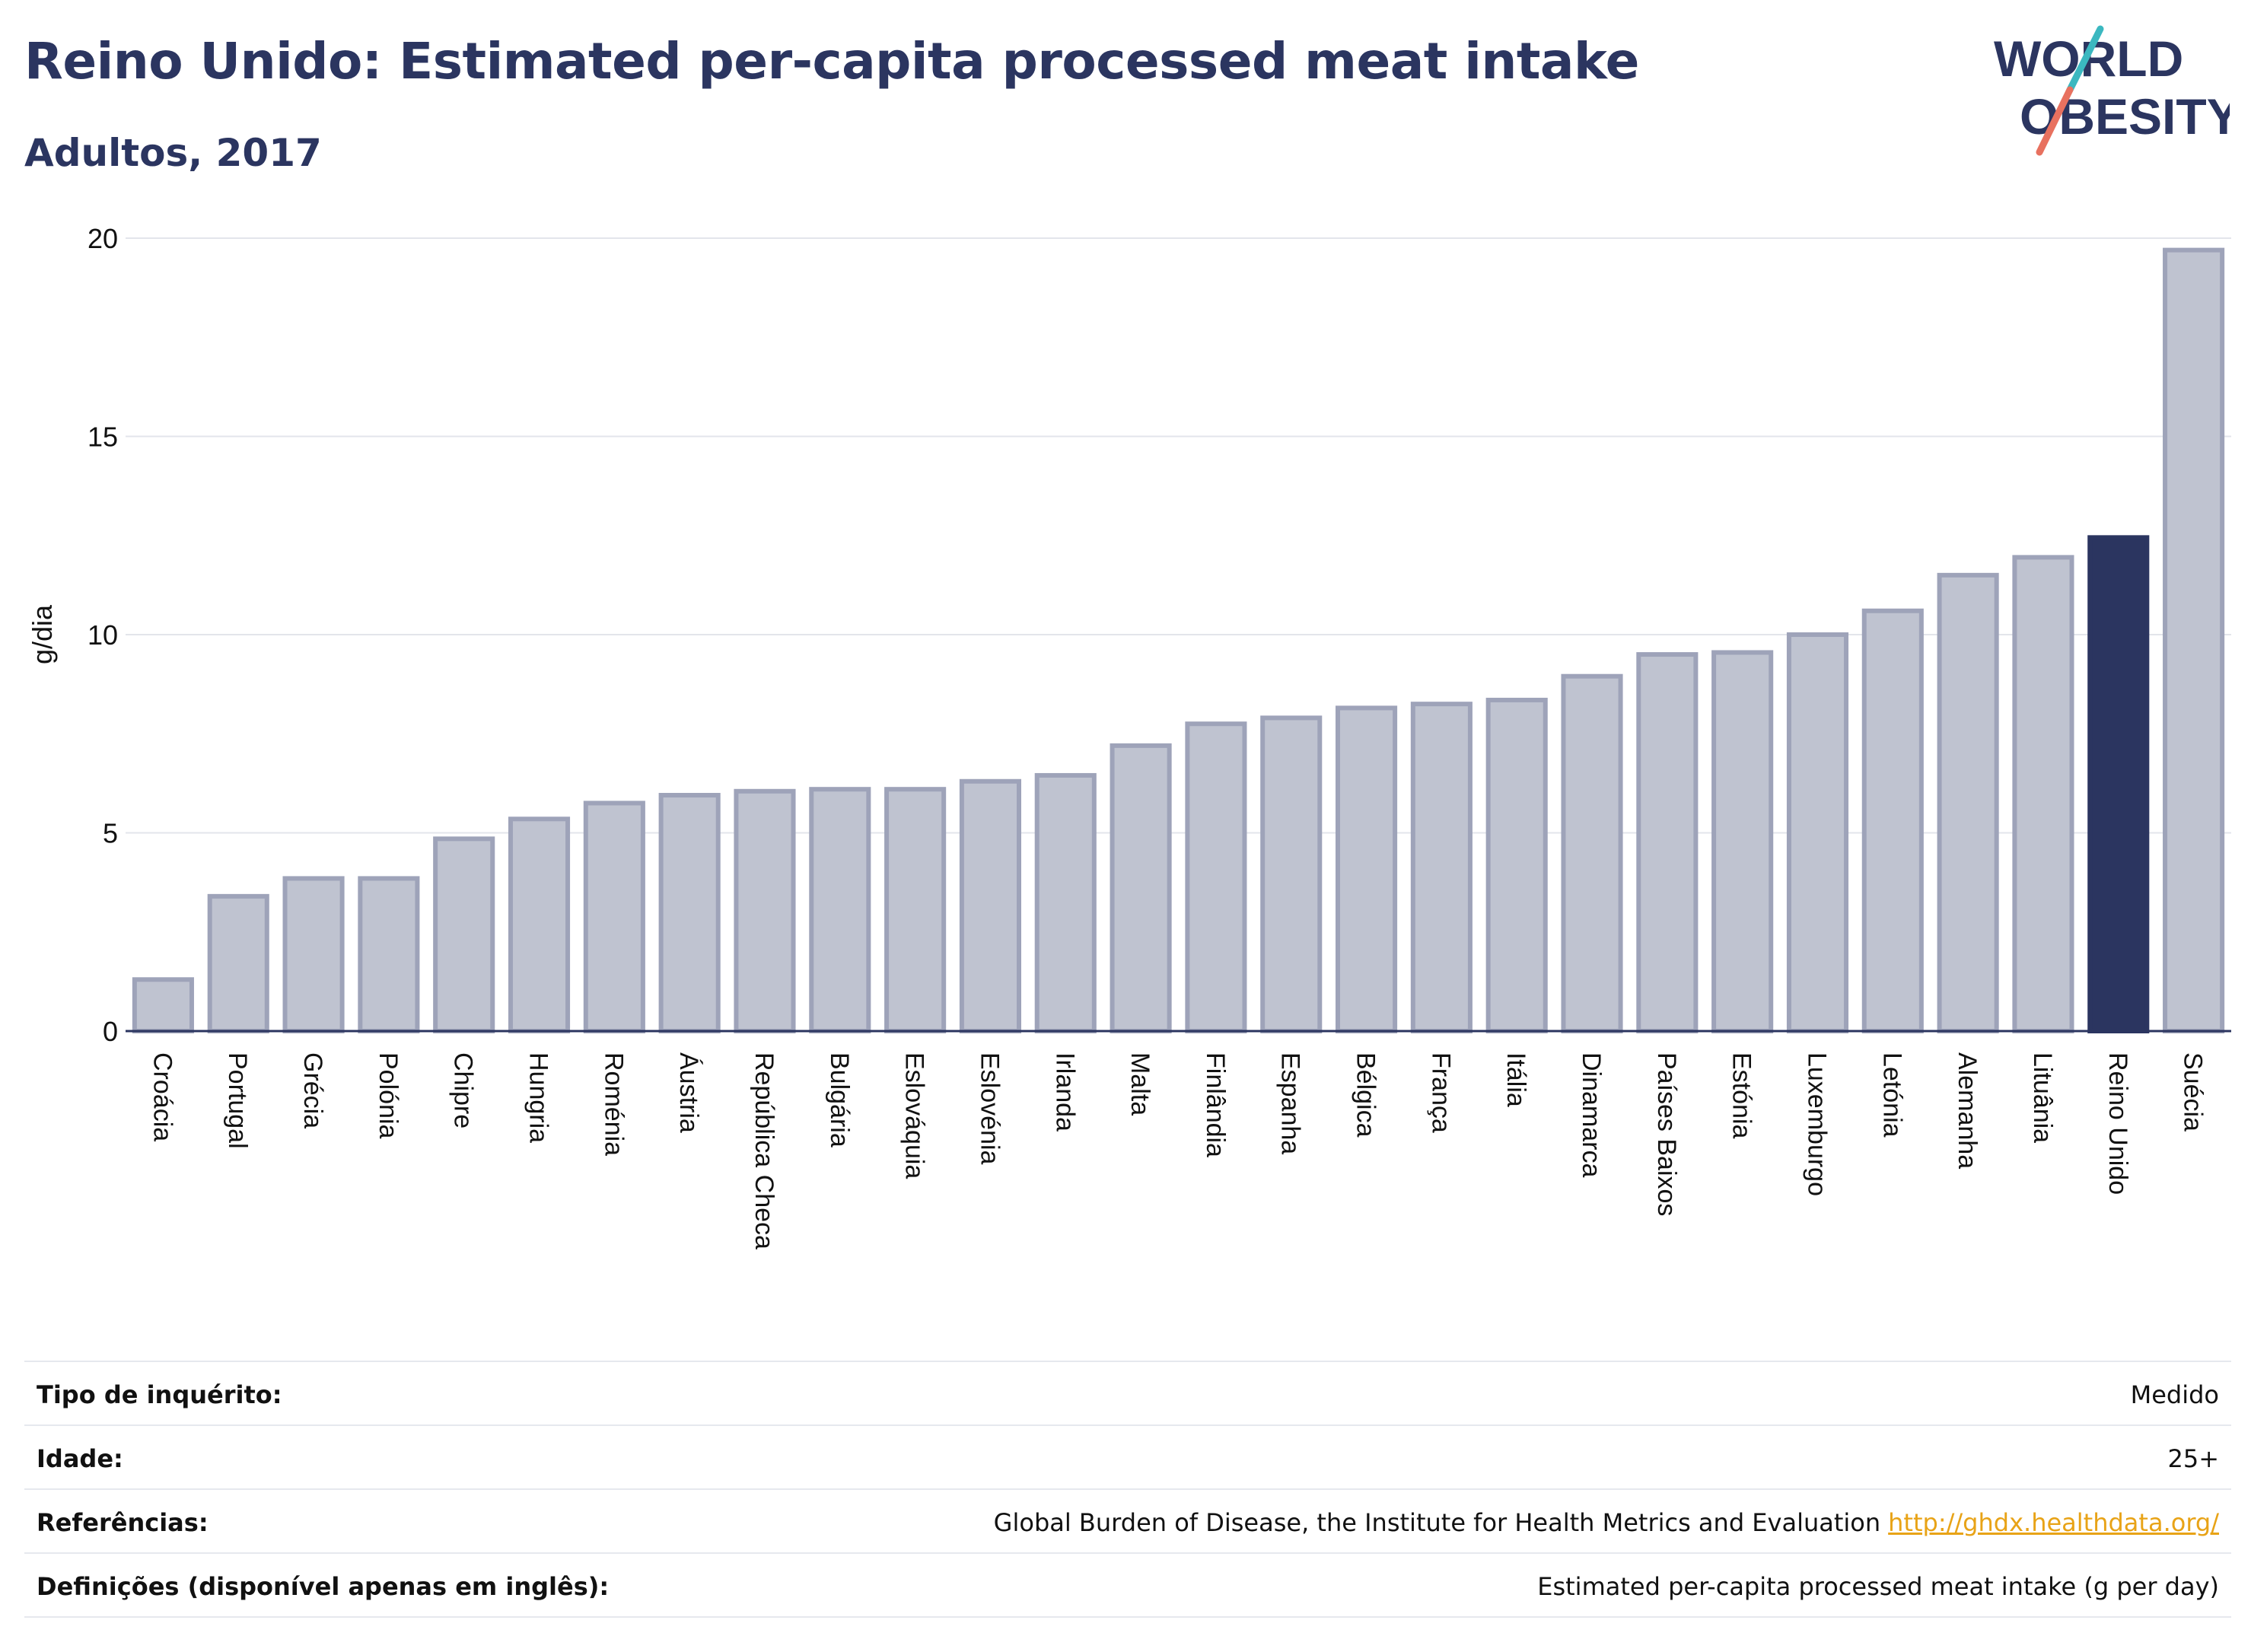  I want to click on bar-dinamarca, so click(1592, 853).